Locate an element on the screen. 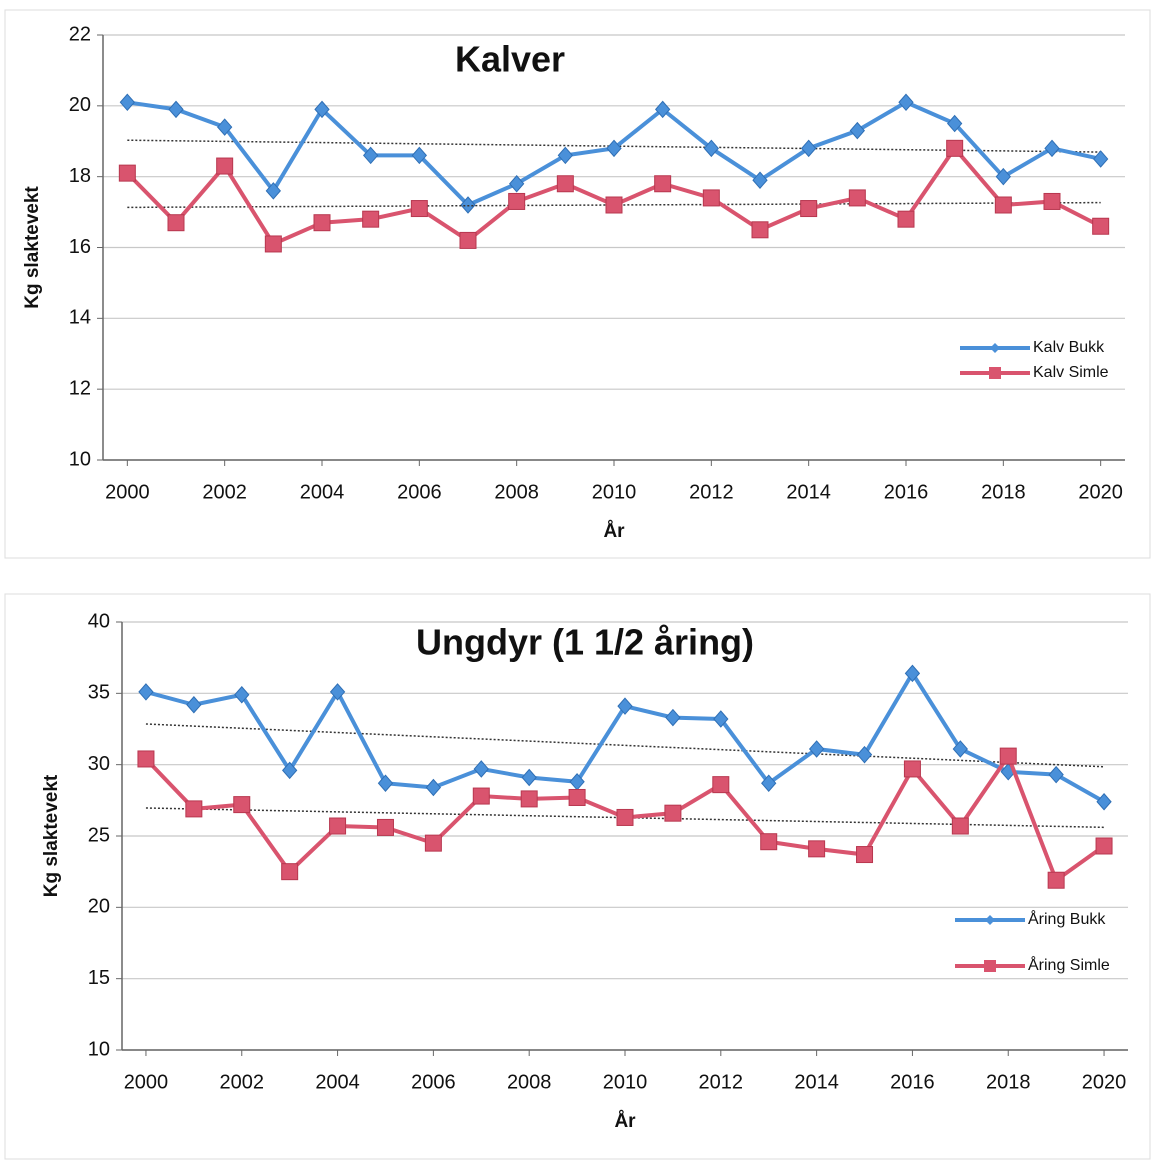 Image resolution: width=1155 pixels, height=1163 pixels. x-tick-label: 2000 is located at coordinates (146, 1082).